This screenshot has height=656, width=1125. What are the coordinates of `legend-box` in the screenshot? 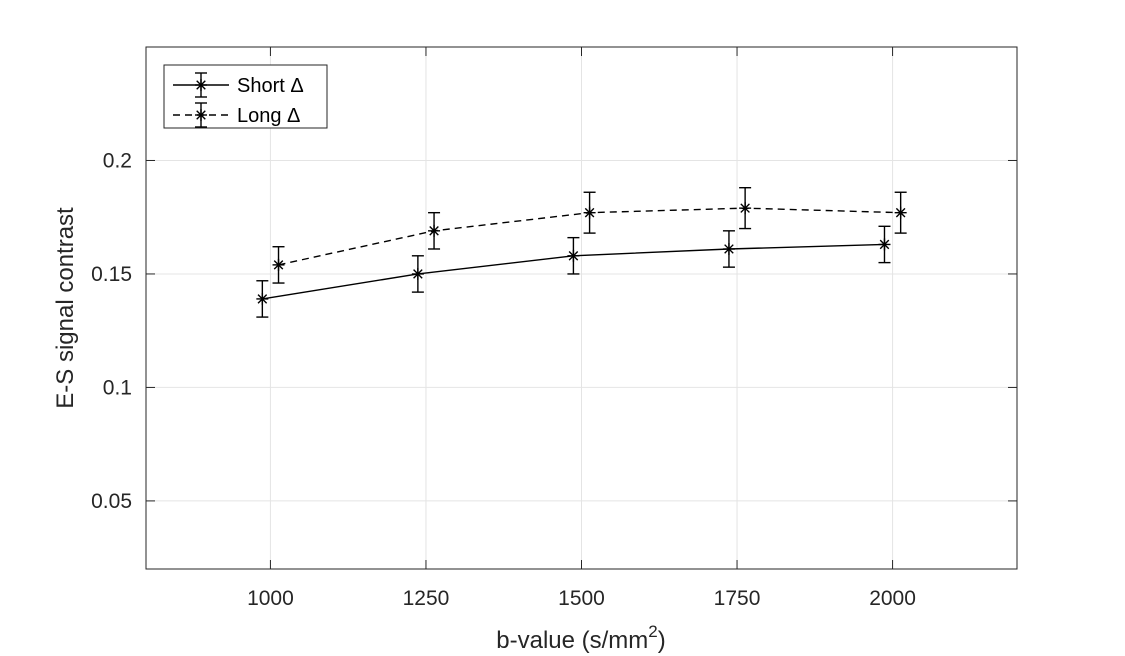 It's located at (245, 96).